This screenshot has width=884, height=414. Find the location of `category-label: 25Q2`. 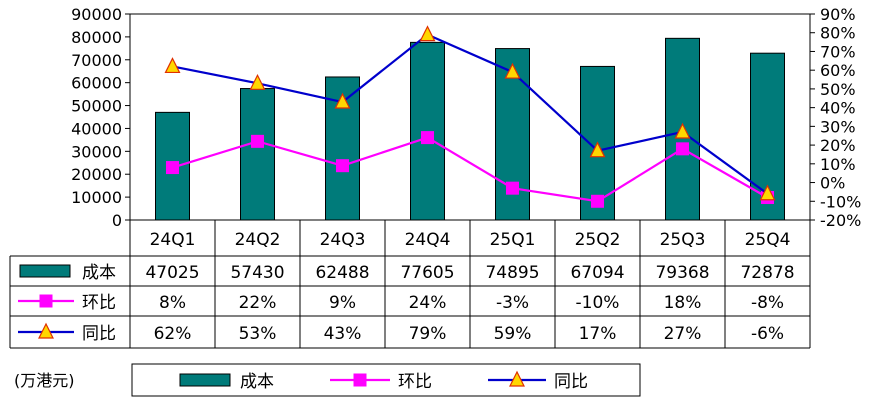

category-label: 25Q2 is located at coordinates (598, 240).